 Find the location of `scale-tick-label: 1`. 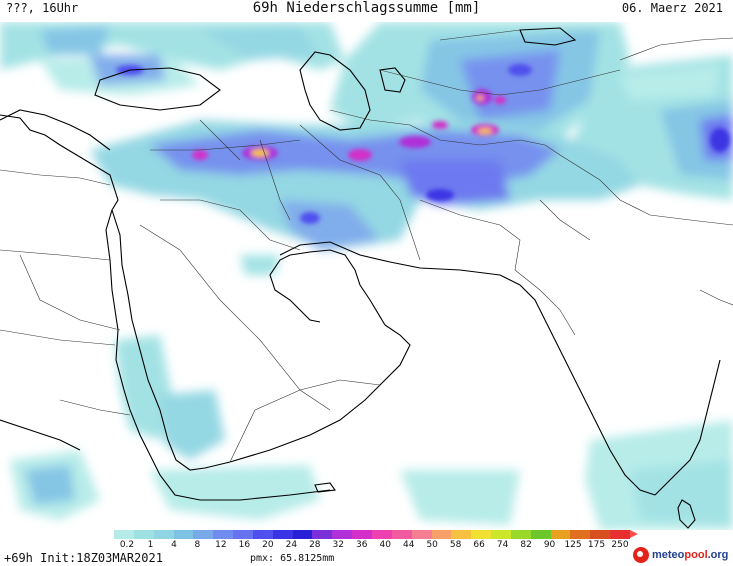

scale-tick-label: 1 is located at coordinates (150, 545).